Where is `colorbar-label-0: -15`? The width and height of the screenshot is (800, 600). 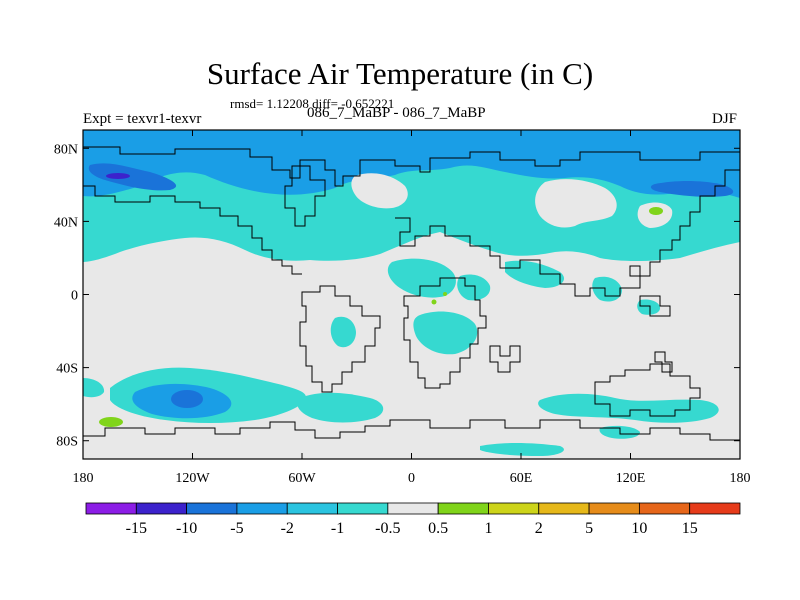
colorbar-label-0: -15 is located at coordinates (136, 528).